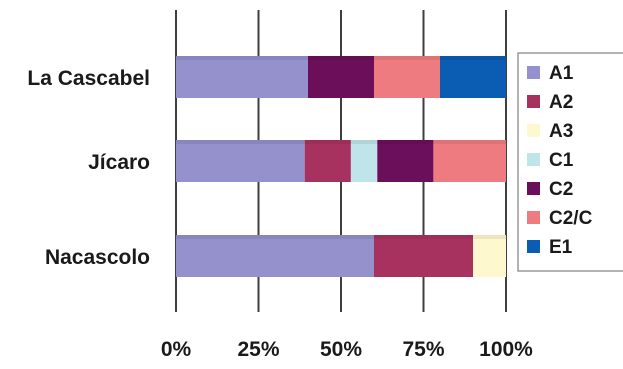  Describe the element at coordinates (423, 256) in the screenshot. I see `bar-segment-nacascolo-a2` at that location.